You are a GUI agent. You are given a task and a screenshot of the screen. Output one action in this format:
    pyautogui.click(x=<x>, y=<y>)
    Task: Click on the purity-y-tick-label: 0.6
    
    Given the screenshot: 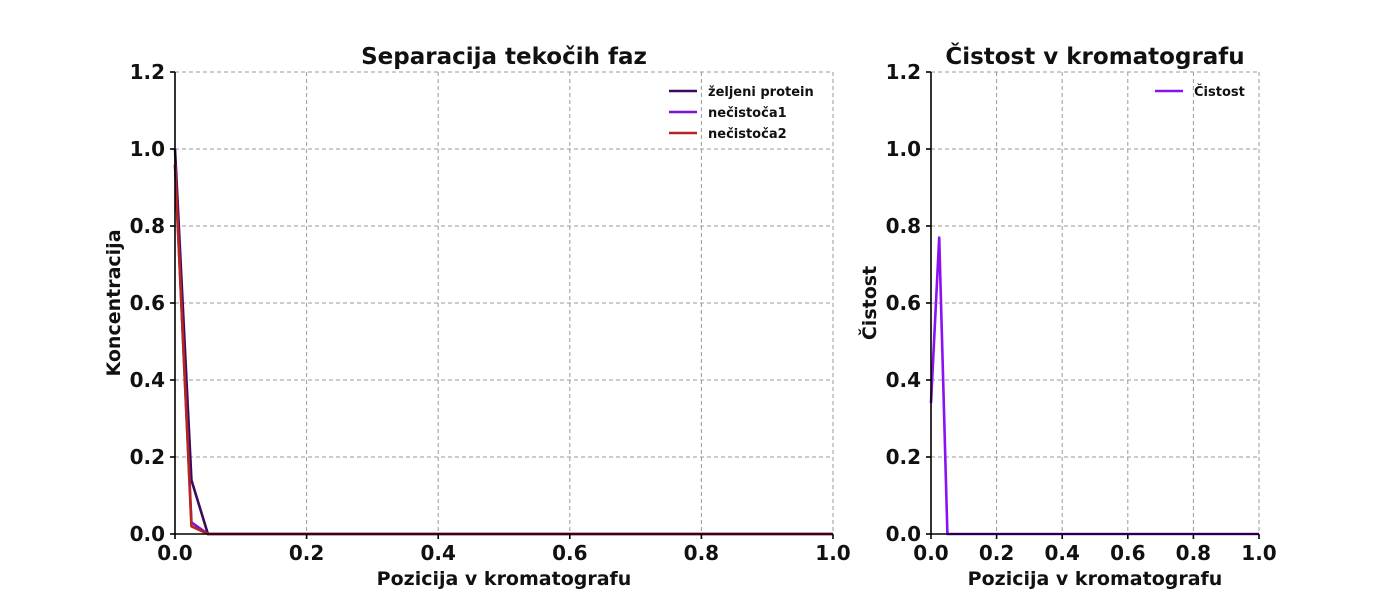 What is the action you would take?
    pyautogui.click(x=903, y=303)
    